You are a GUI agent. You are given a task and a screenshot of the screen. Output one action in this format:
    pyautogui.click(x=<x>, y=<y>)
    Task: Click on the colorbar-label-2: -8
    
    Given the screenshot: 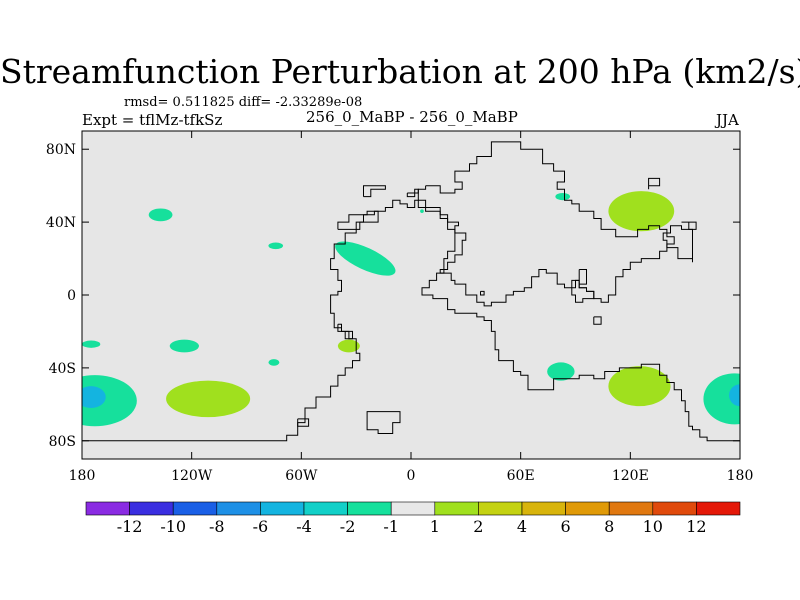 What is the action you would take?
    pyautogui.click(x=217, y=526)
    